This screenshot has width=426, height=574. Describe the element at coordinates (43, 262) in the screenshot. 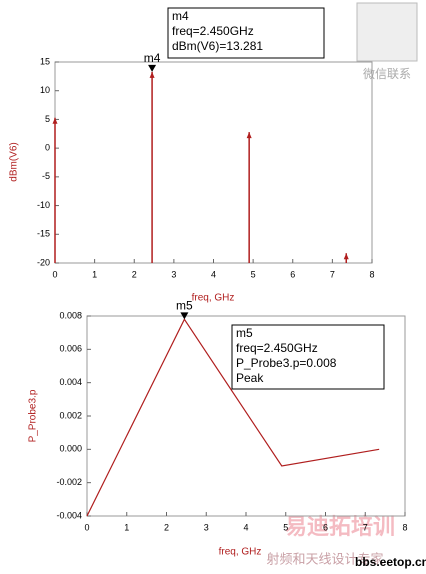

I see `y-tick-label: -20` at that location.